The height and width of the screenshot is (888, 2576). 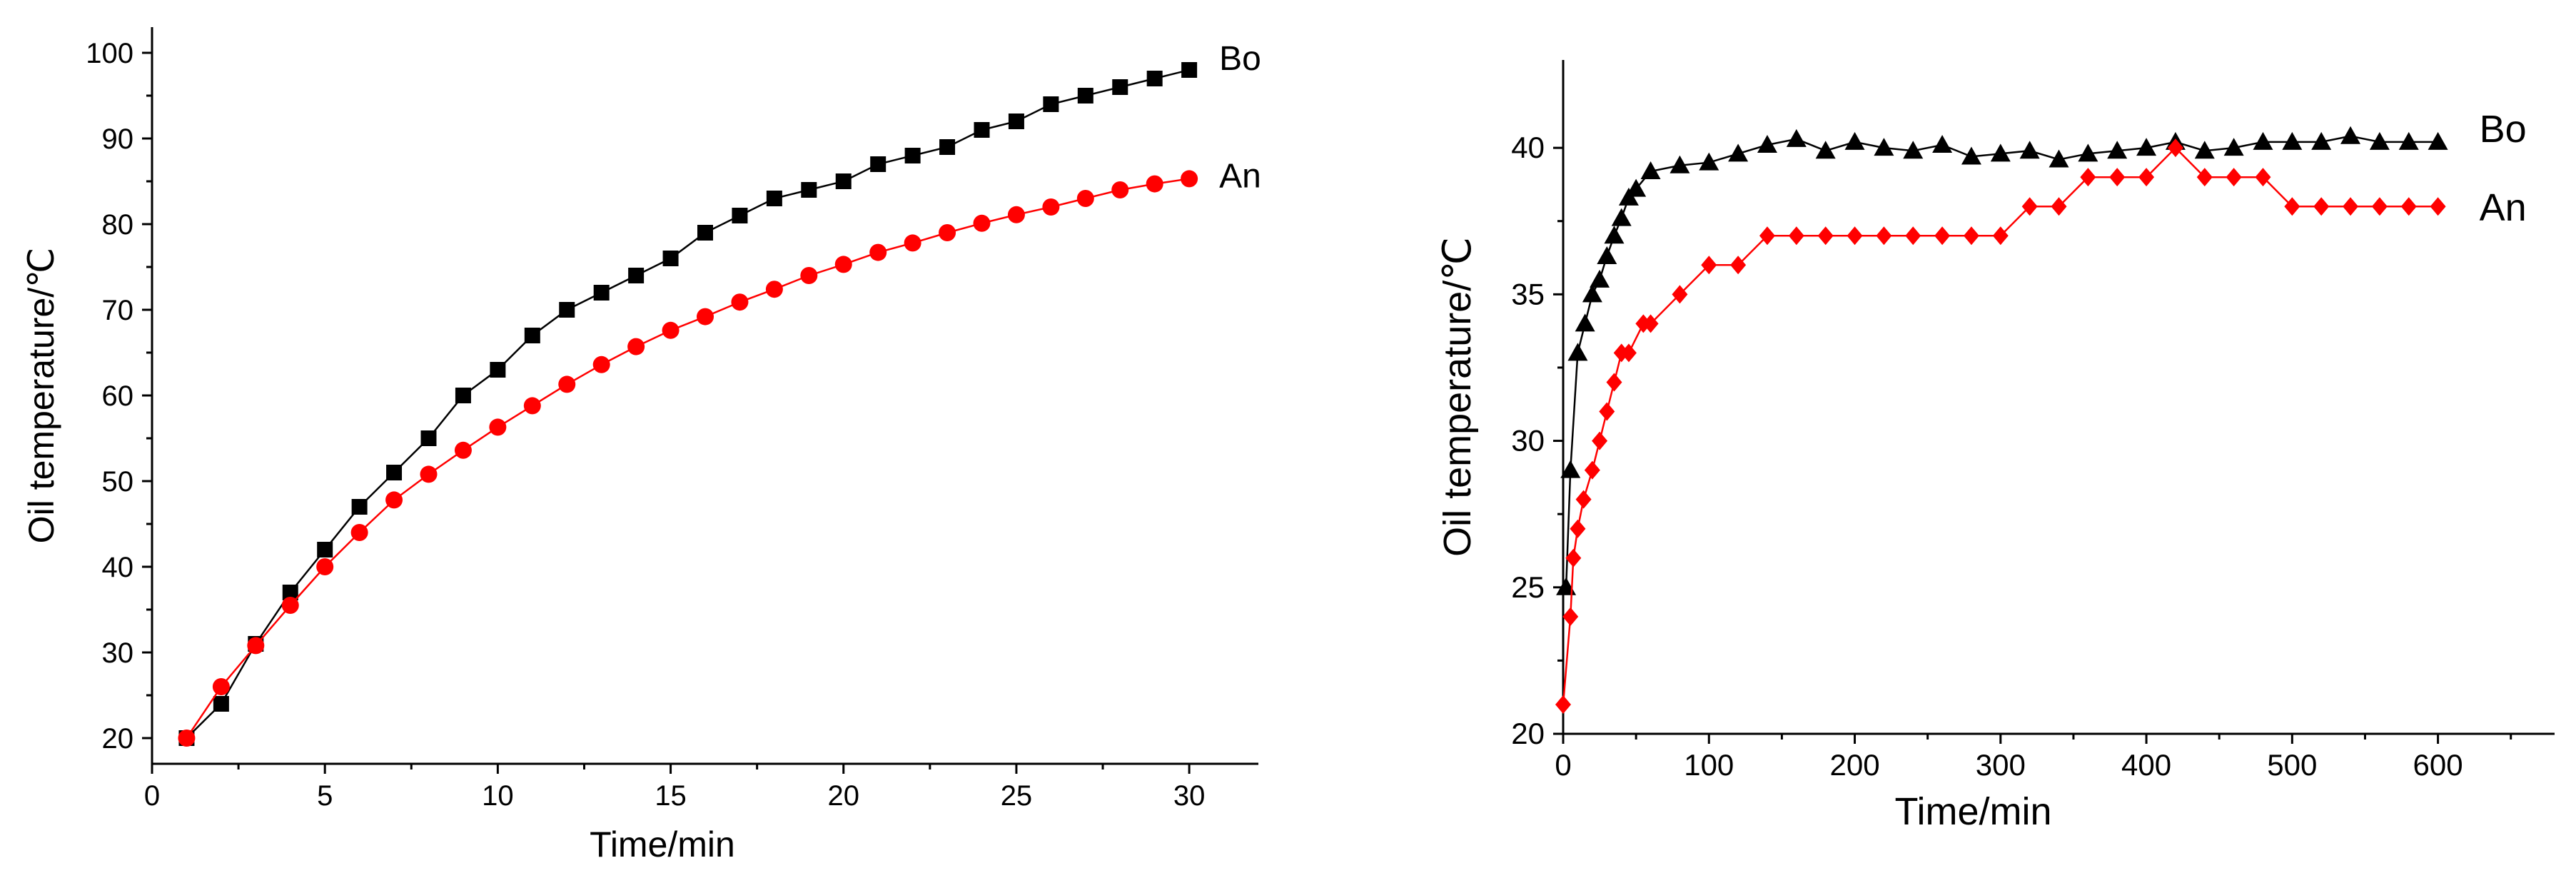 What do you see at coordinates (498, 796) in the screenshot?
I see `x-tick-label: 10` at bounding box center [498, 796].